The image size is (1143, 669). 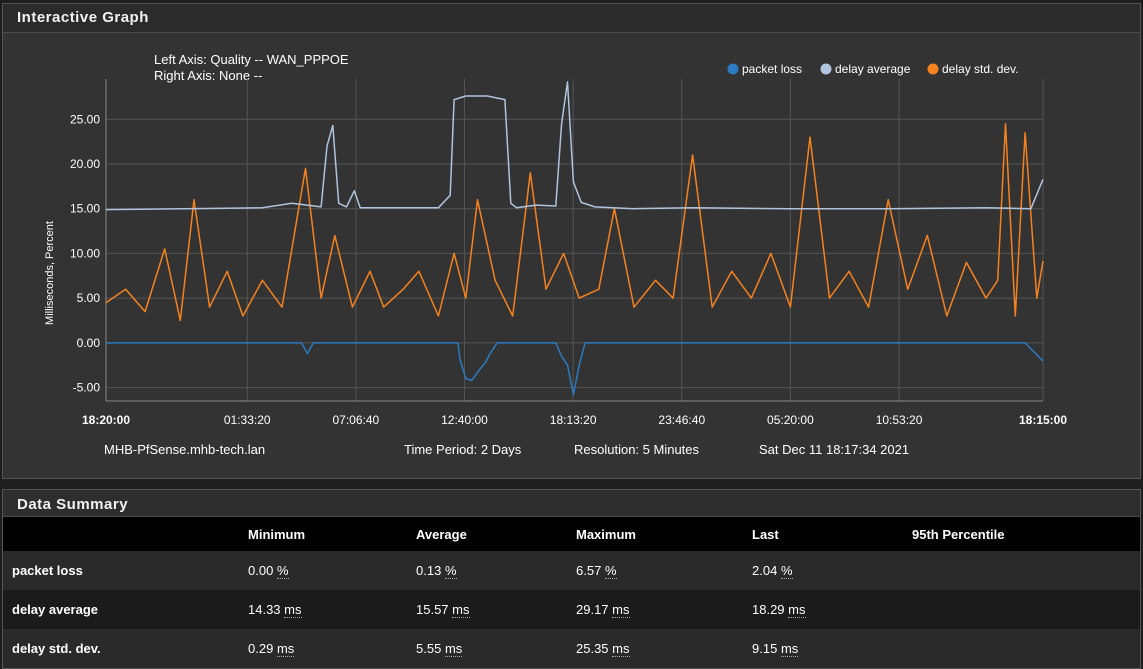 What do you see at coordinates (125, 570) in the screenshot?
I see `row-name: packet loss` at bounding box center [125, 570].